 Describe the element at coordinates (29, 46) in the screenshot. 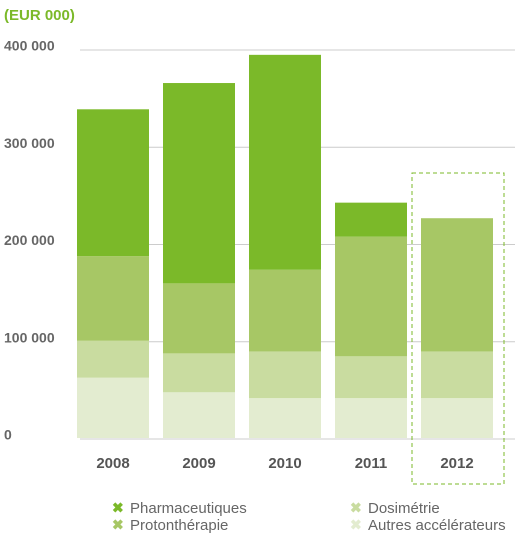

I see `y-tick-label: 400 000` at that location.